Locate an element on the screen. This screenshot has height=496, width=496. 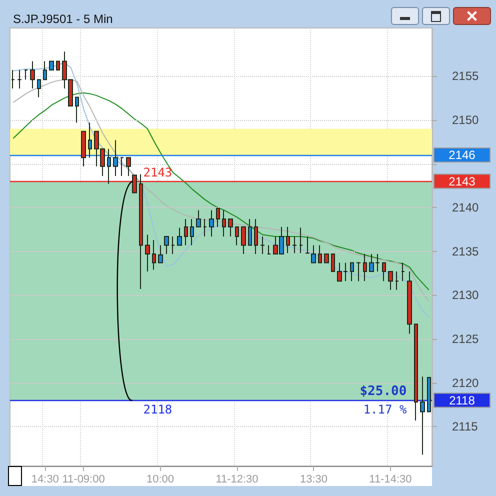
annotation: 2118 is located at coordinates (157, 409).